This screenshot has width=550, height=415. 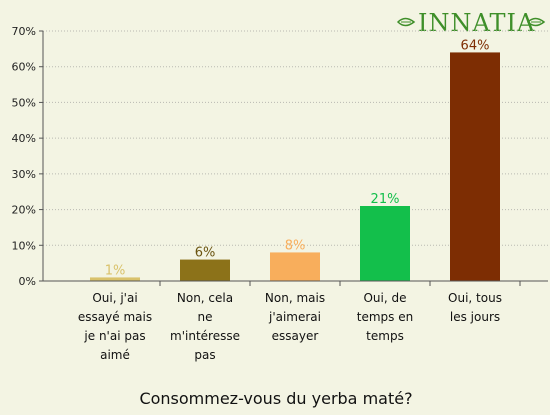 I want to click on y-tick-label: 30%, so click(x=24, y=174).